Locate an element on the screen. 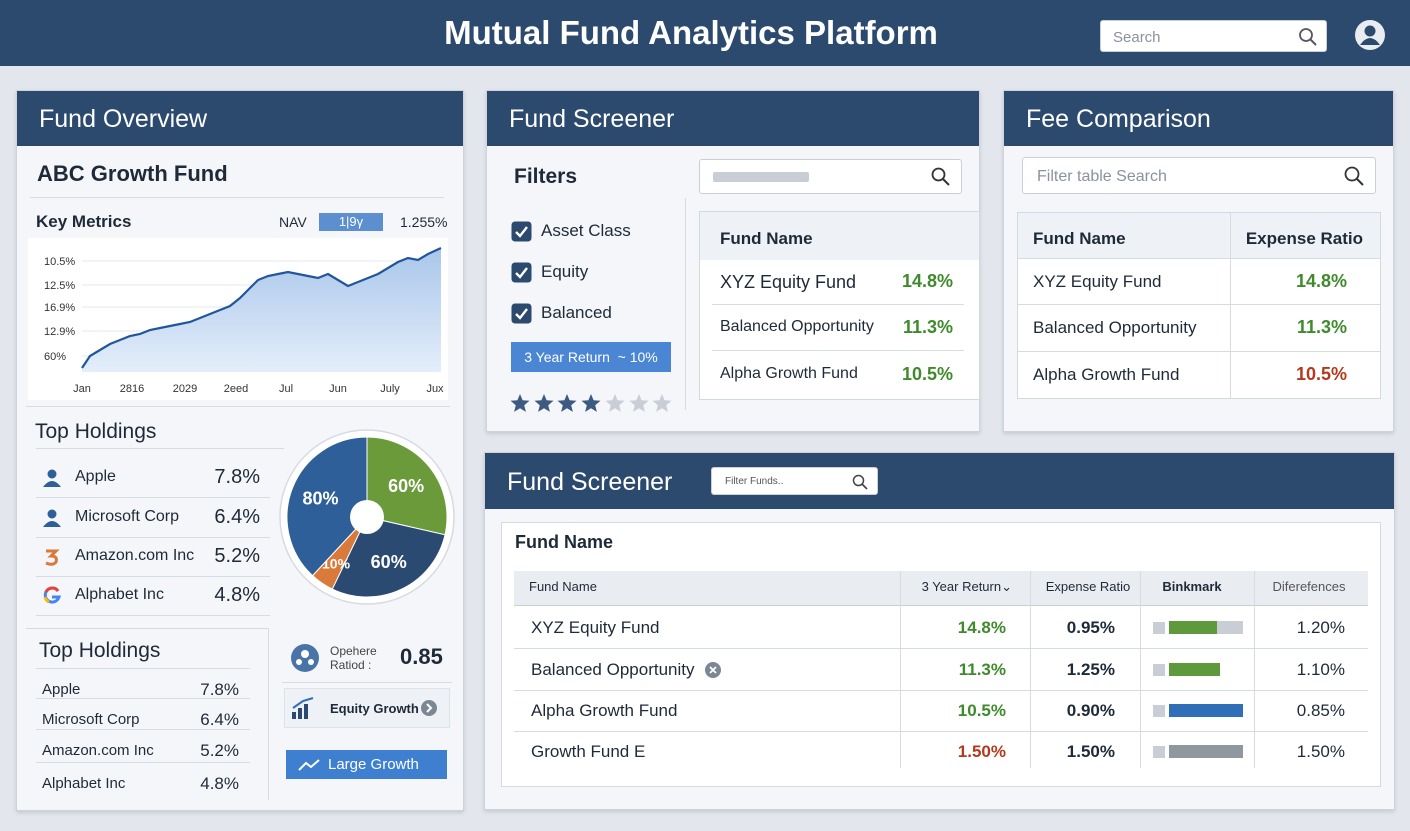  holding-name: Apple is located at coordinates (61, 689).